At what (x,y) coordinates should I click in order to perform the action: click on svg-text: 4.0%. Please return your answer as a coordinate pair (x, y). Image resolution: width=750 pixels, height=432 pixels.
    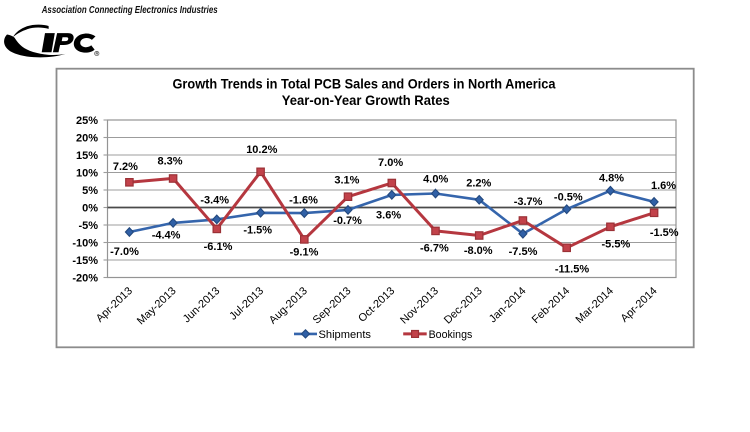
    Looking at the image, I should click on (435, 179).